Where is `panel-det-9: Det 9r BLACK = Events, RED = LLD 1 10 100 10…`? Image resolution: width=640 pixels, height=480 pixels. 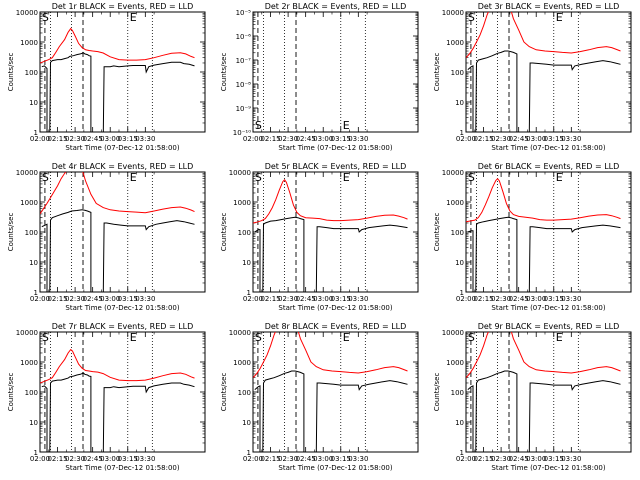 panel-det-9: Det 9r BLACK = Events, RED = LLD 1 10 100 10… is located at coordinates (532, 397).